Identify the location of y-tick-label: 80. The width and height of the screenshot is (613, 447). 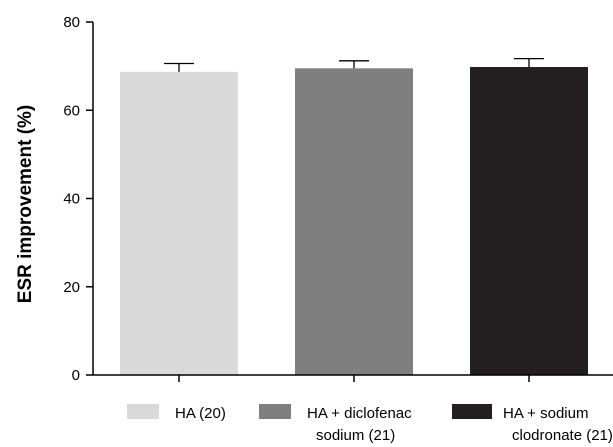
(71, 22).